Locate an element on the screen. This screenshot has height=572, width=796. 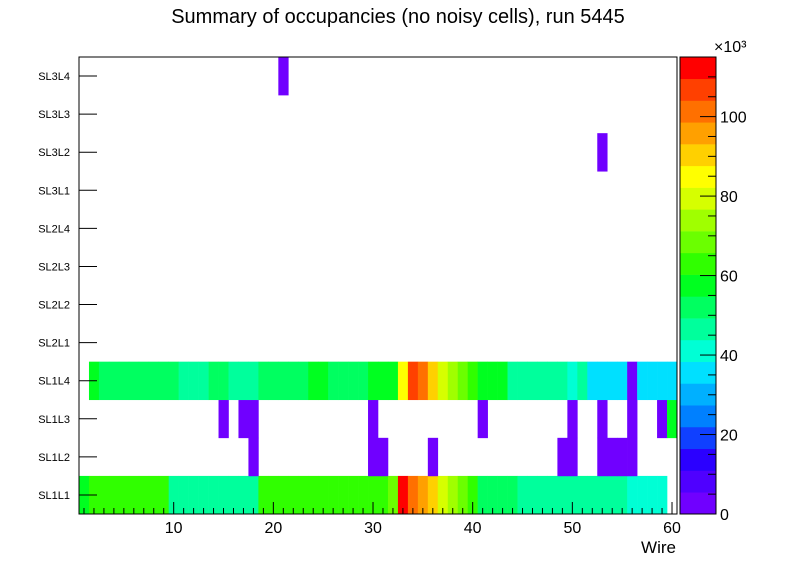
heatmap-cell-sl1l4-w7 is located at coordinates (144, 381).